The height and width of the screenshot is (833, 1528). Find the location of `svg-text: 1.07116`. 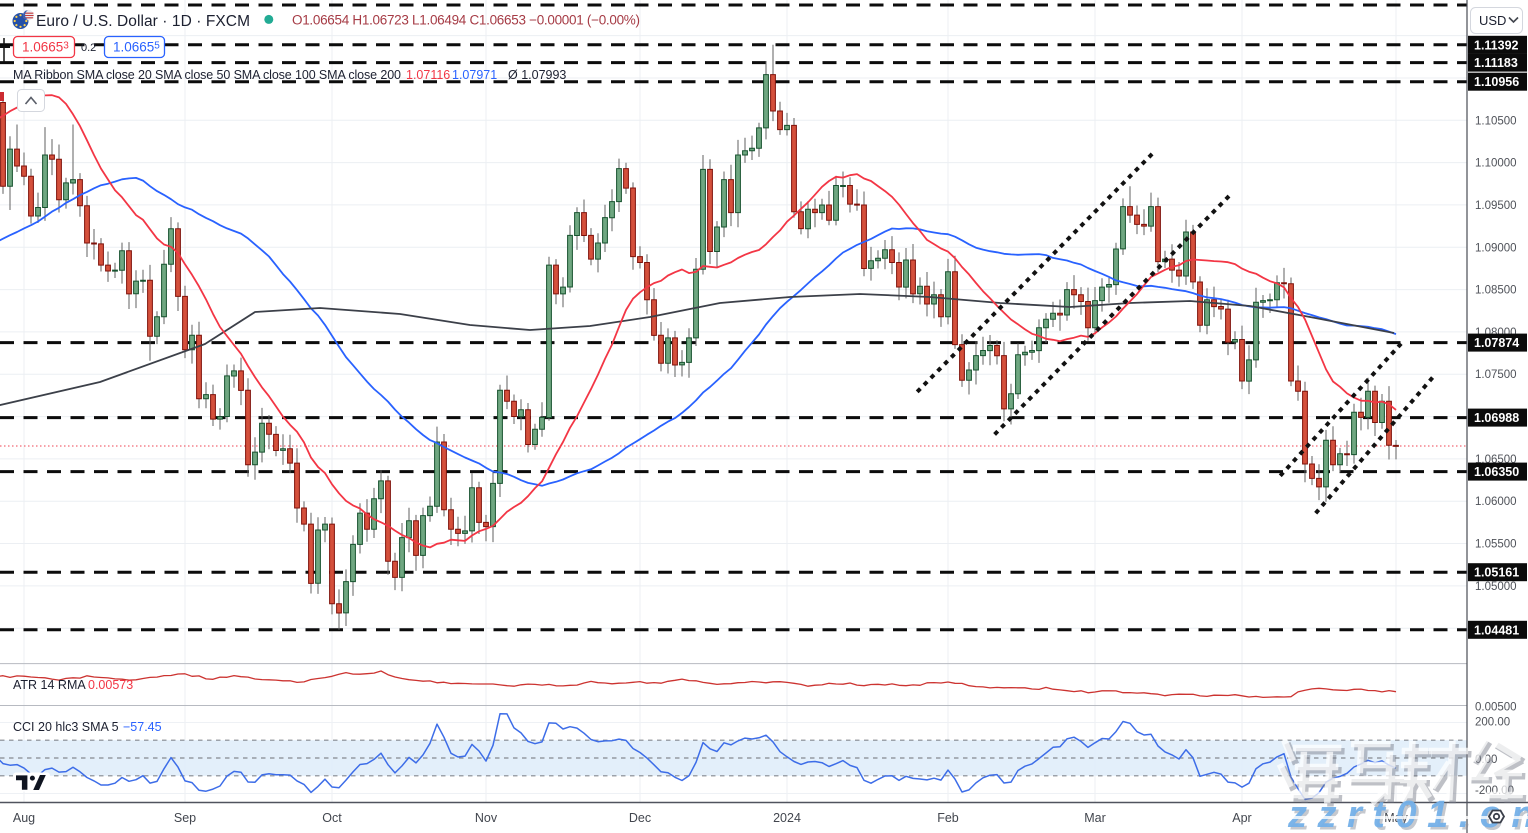

svg-text: 1.07116 is located at coordinates (428, 75).